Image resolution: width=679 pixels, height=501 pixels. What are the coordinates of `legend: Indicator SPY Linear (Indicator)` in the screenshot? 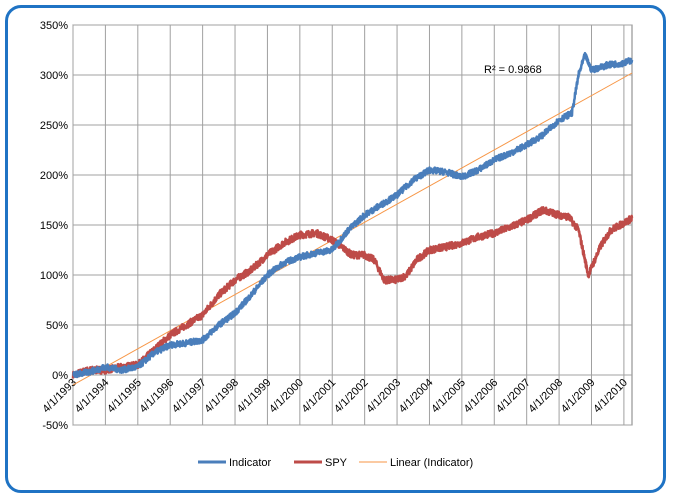 It's located at (335, 463).